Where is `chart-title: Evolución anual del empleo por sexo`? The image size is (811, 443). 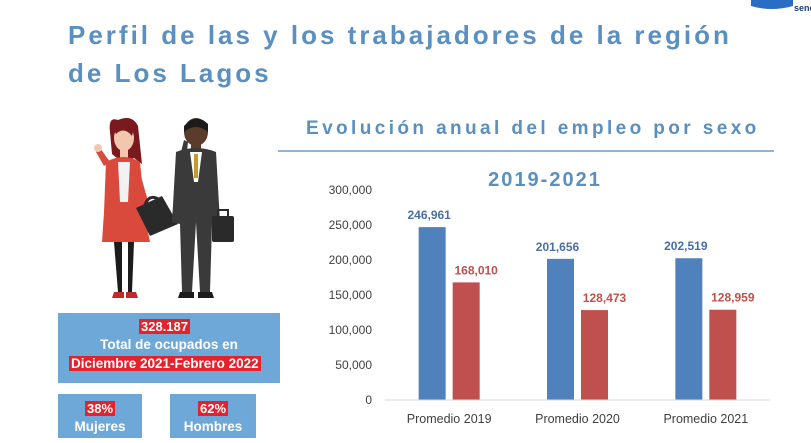
chart-title: Evolución anual del empleo por sexo is located at coordinates (533, 128).